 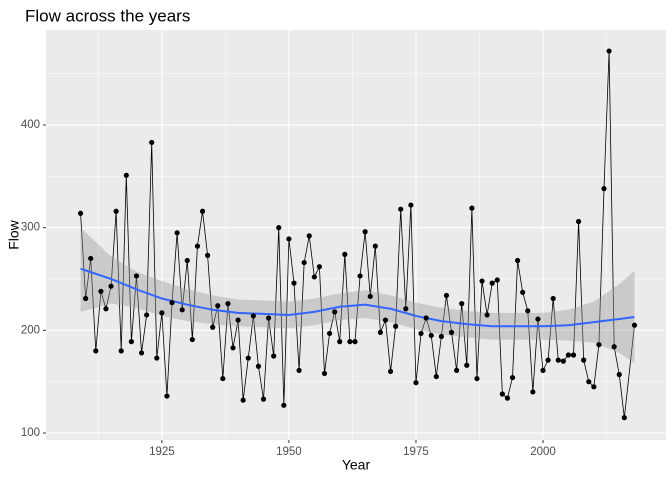 I want to click on y-tick-label: 100, so click(x=30, y=433).